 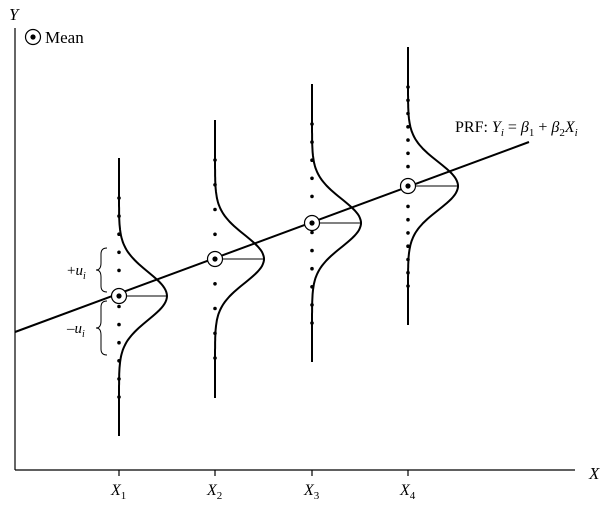 What do you see at coordinates (407, 492) in the screenshot?
I see `x-tick-label-4: X4` at bounding box center [407, 492].